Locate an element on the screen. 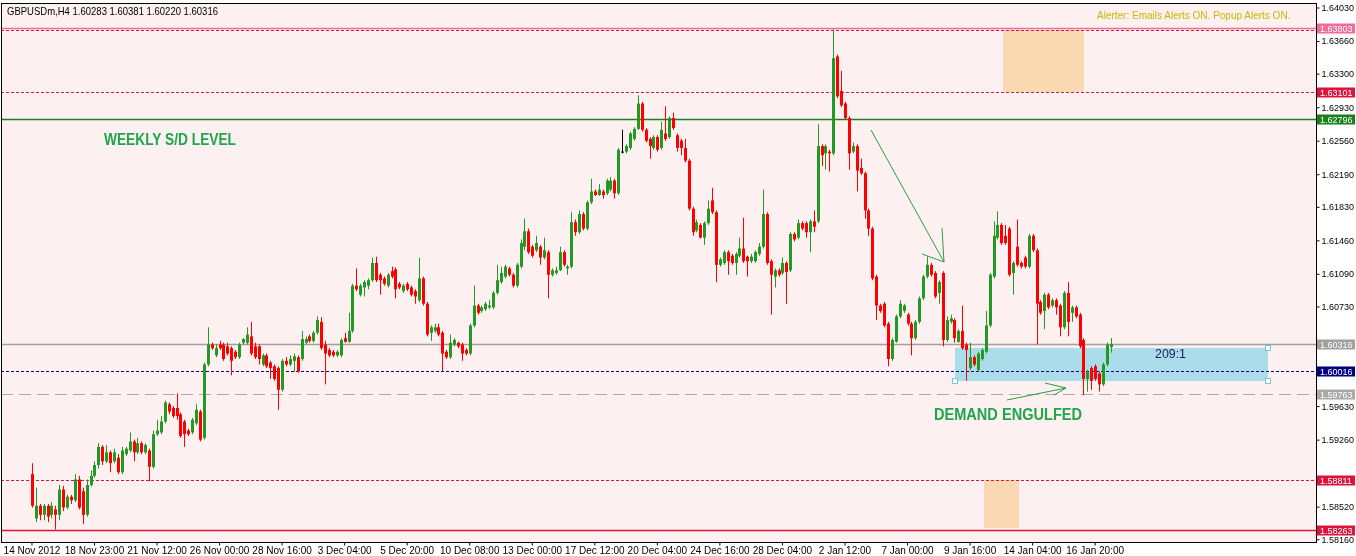 Image resolution: width=1356 pixels, height=556 pixels. x-tick-label: 20 Dec 04:00 is located at coordinates (657, 550).